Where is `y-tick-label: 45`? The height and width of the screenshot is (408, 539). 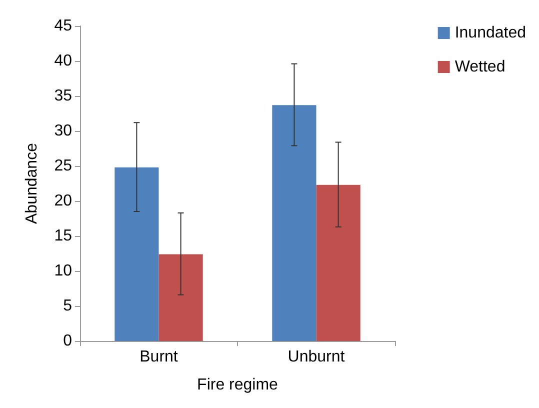 y-tick-label: 45 is located at coordinates (63, 26).